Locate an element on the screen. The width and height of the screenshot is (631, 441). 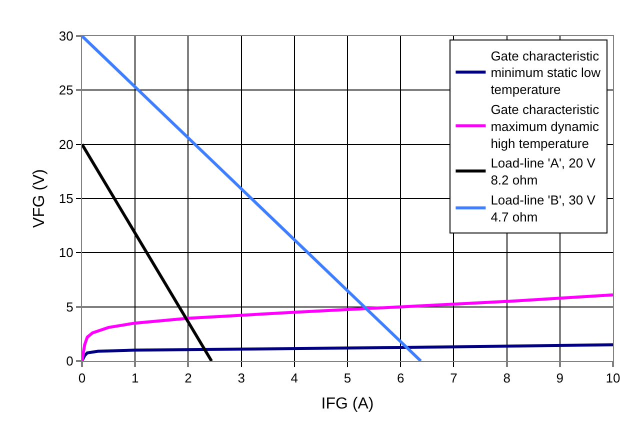
x-tick-label: 6 is located at coordinates (400, 378).